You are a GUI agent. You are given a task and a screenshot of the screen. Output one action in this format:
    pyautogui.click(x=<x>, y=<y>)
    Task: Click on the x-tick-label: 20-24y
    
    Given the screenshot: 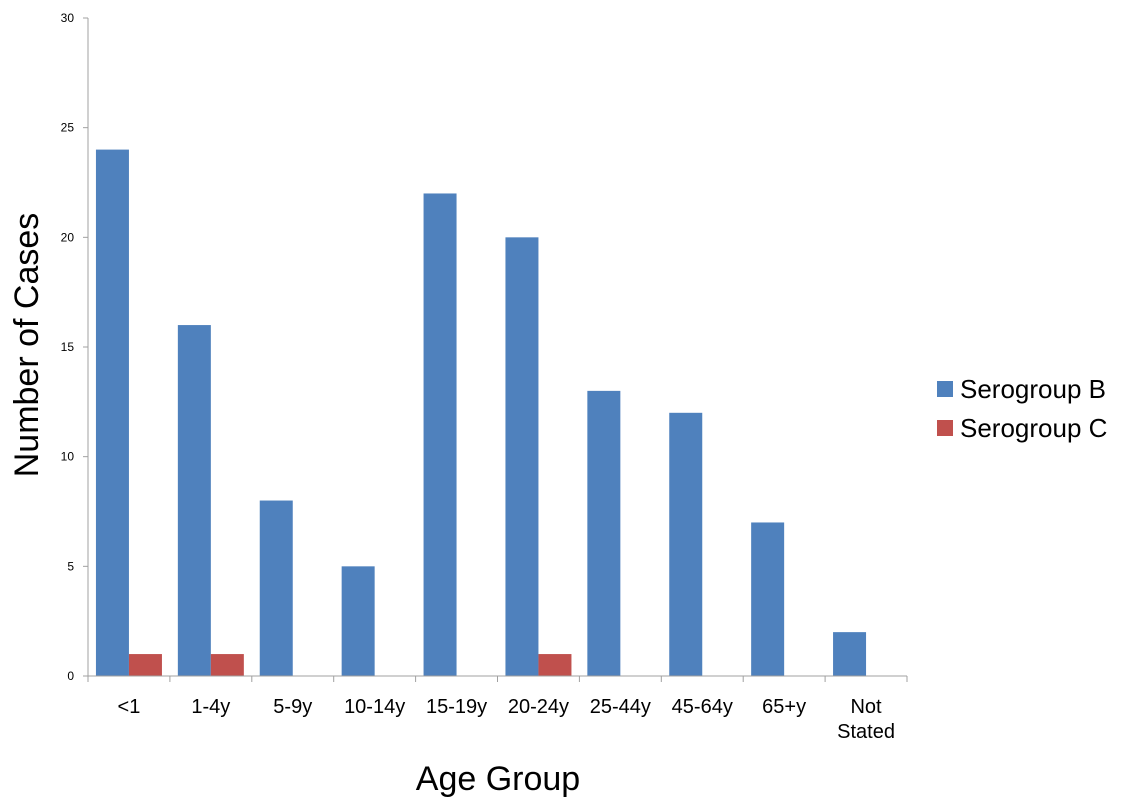 What is the action you would take?
    pyautogui.click(x=538, y=707)
    